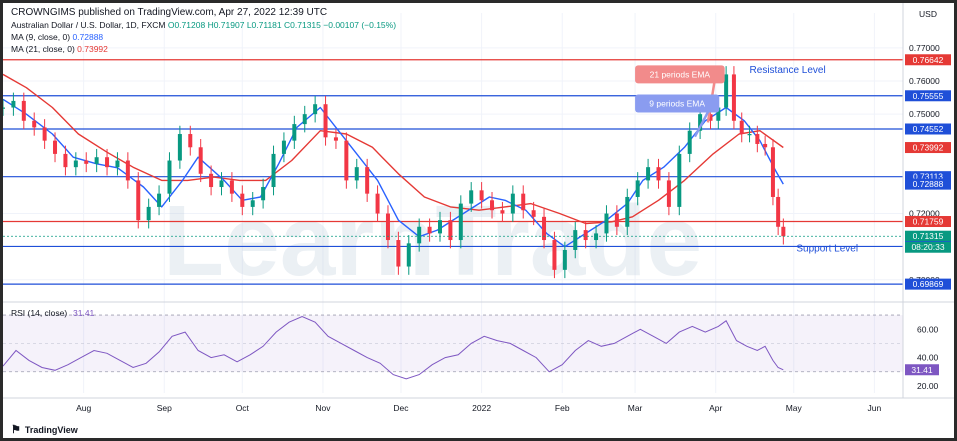 The width and height of the screenshot is (957, 441). What do you see at coordinates (44, 429) in the screenshot?
I see `tradingview-footer: ⚑ TradingView` at bounding box center [44, 429].